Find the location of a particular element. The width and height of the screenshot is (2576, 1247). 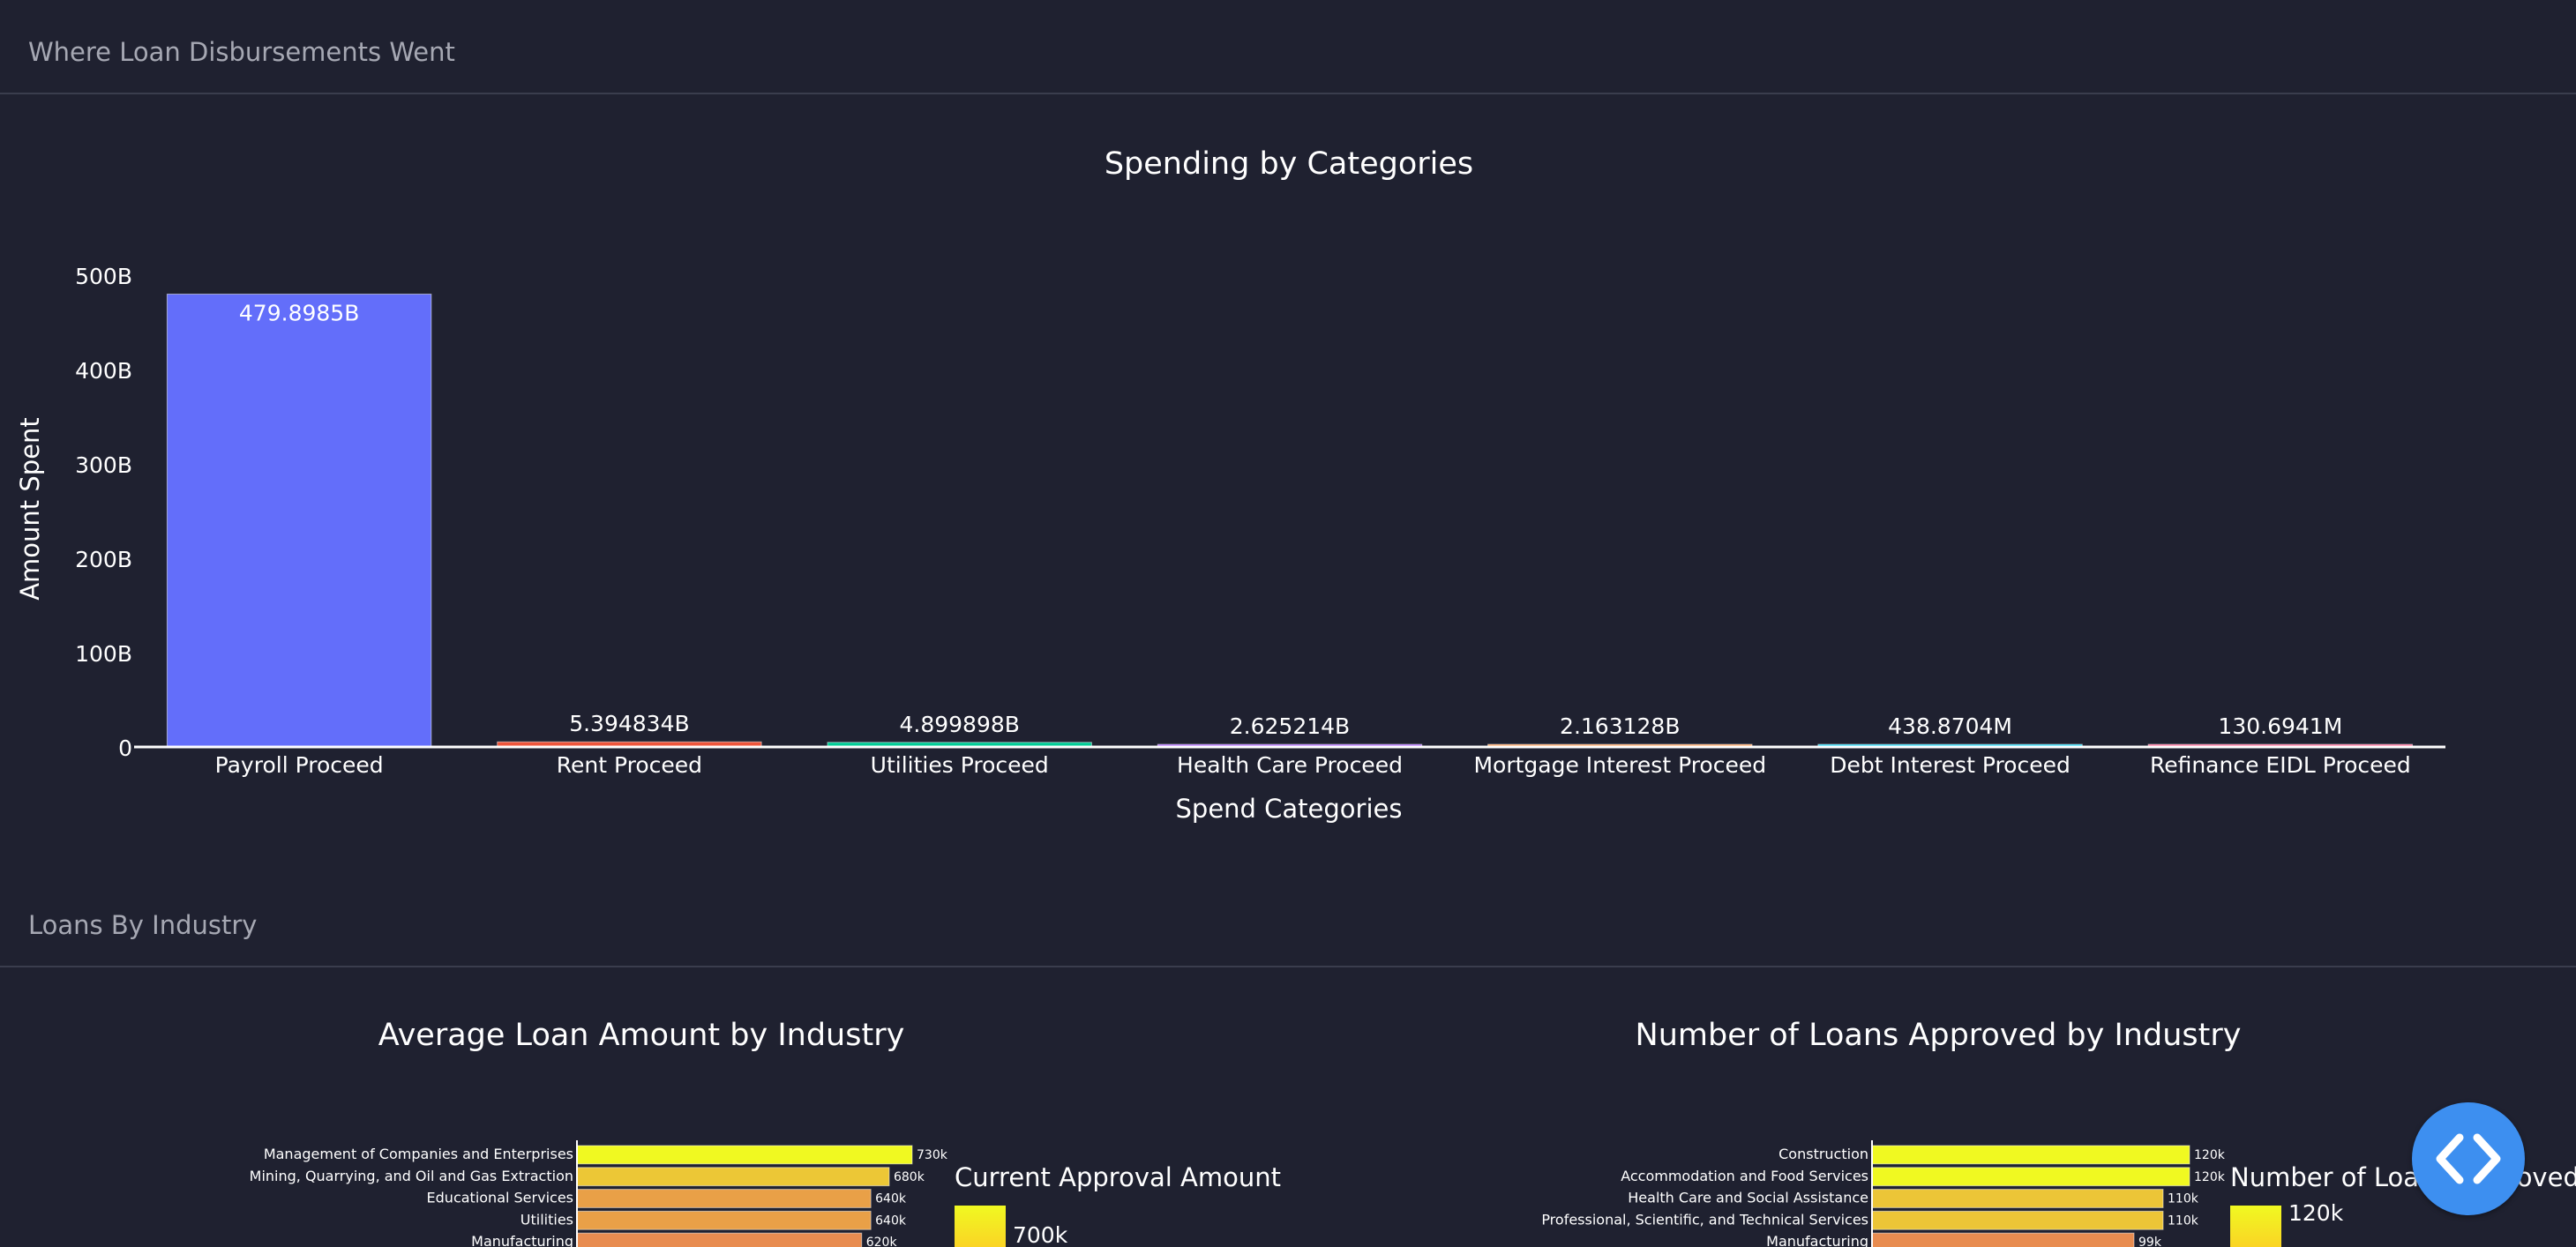

data-label: 680k is located at coordinates (909, 1177).